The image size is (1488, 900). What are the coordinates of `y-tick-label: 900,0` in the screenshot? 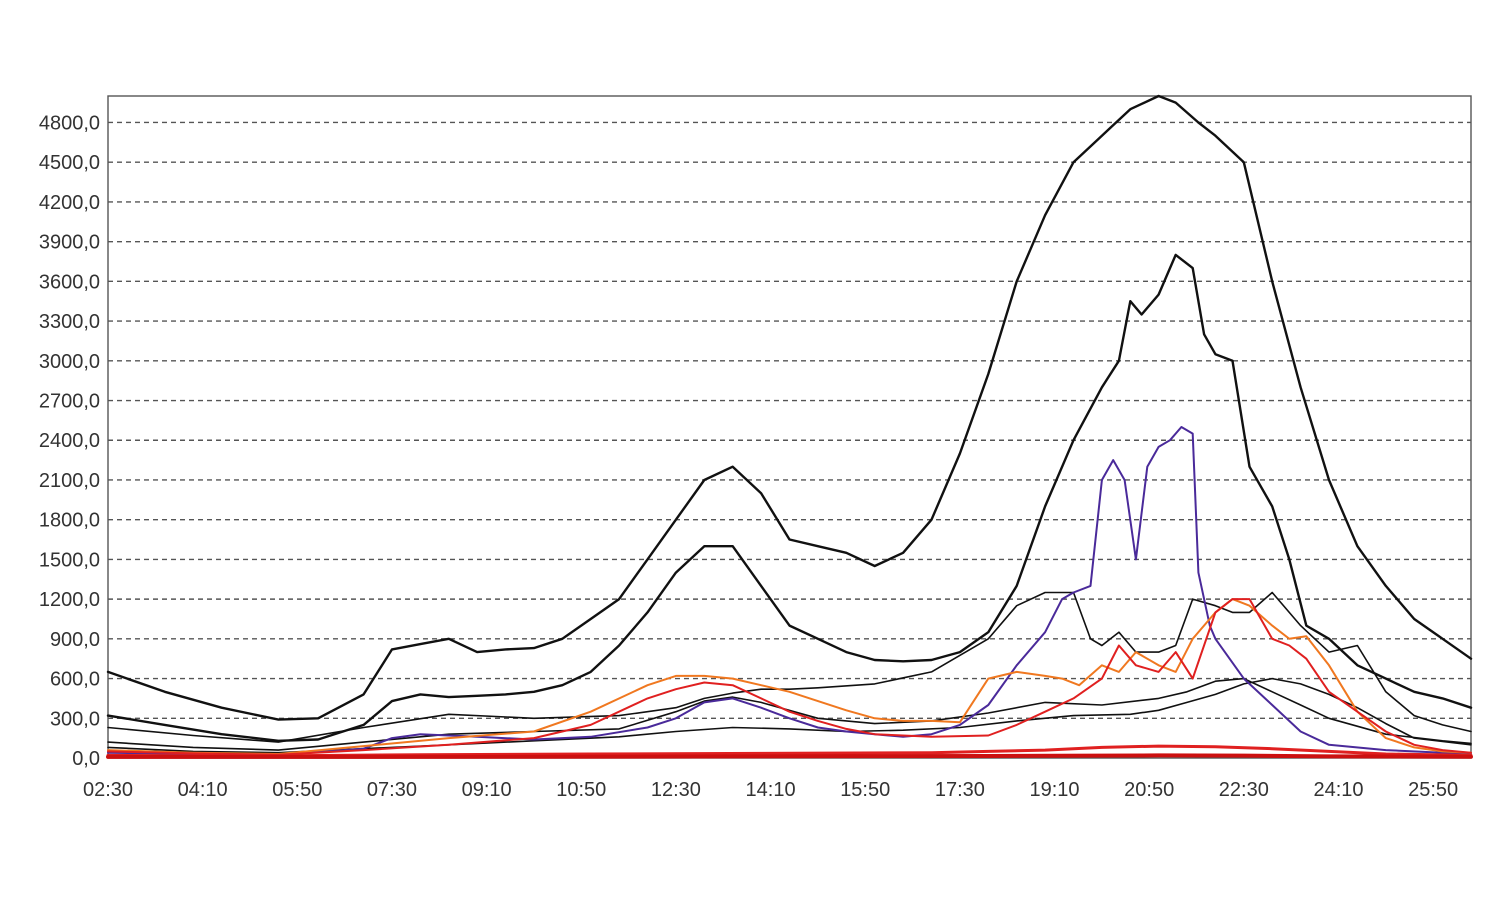 It's located at (75, 640).